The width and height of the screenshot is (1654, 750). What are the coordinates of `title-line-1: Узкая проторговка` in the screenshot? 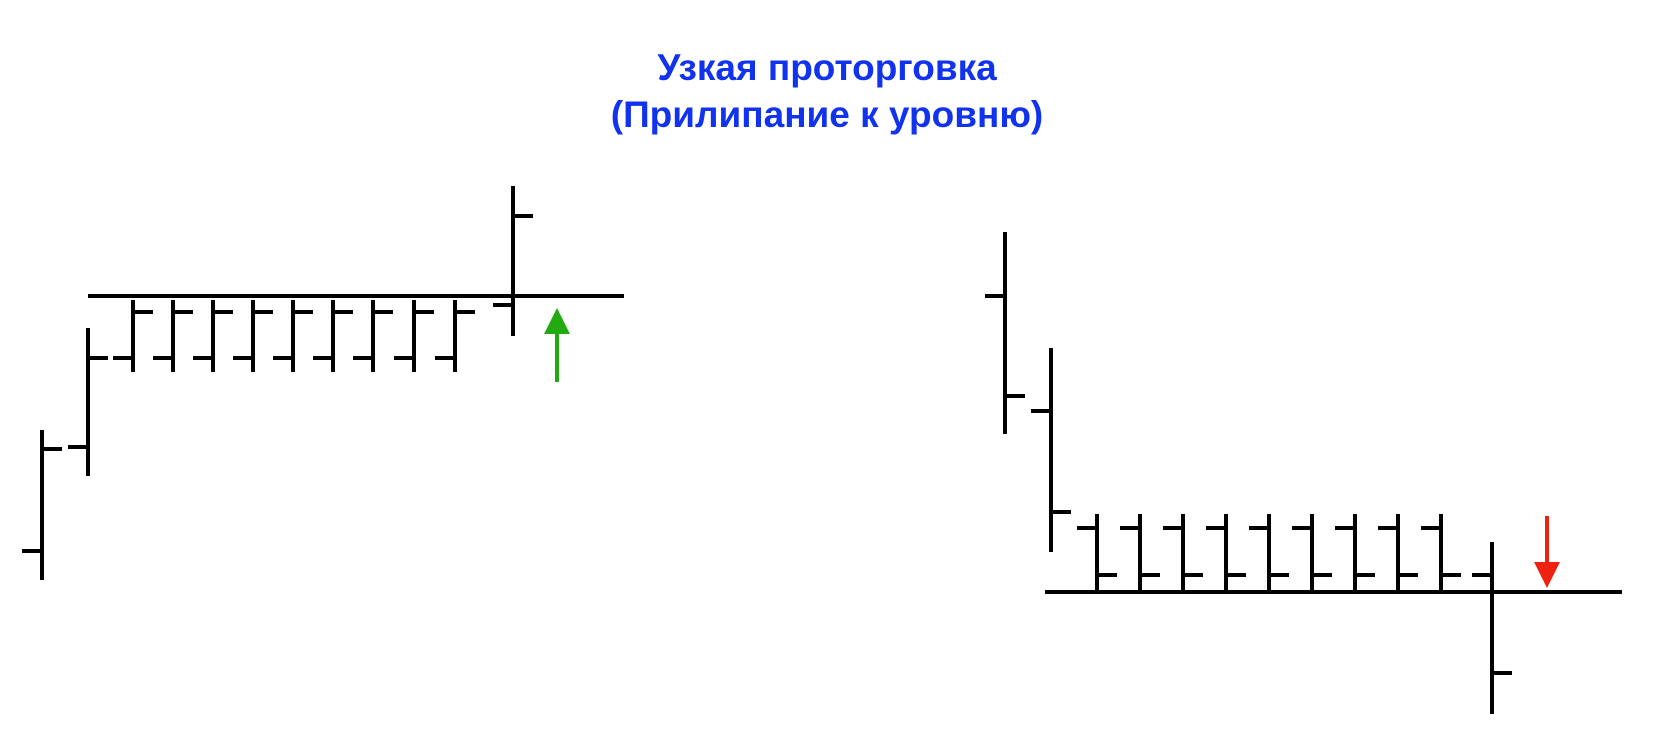 It's located at (827, 67).